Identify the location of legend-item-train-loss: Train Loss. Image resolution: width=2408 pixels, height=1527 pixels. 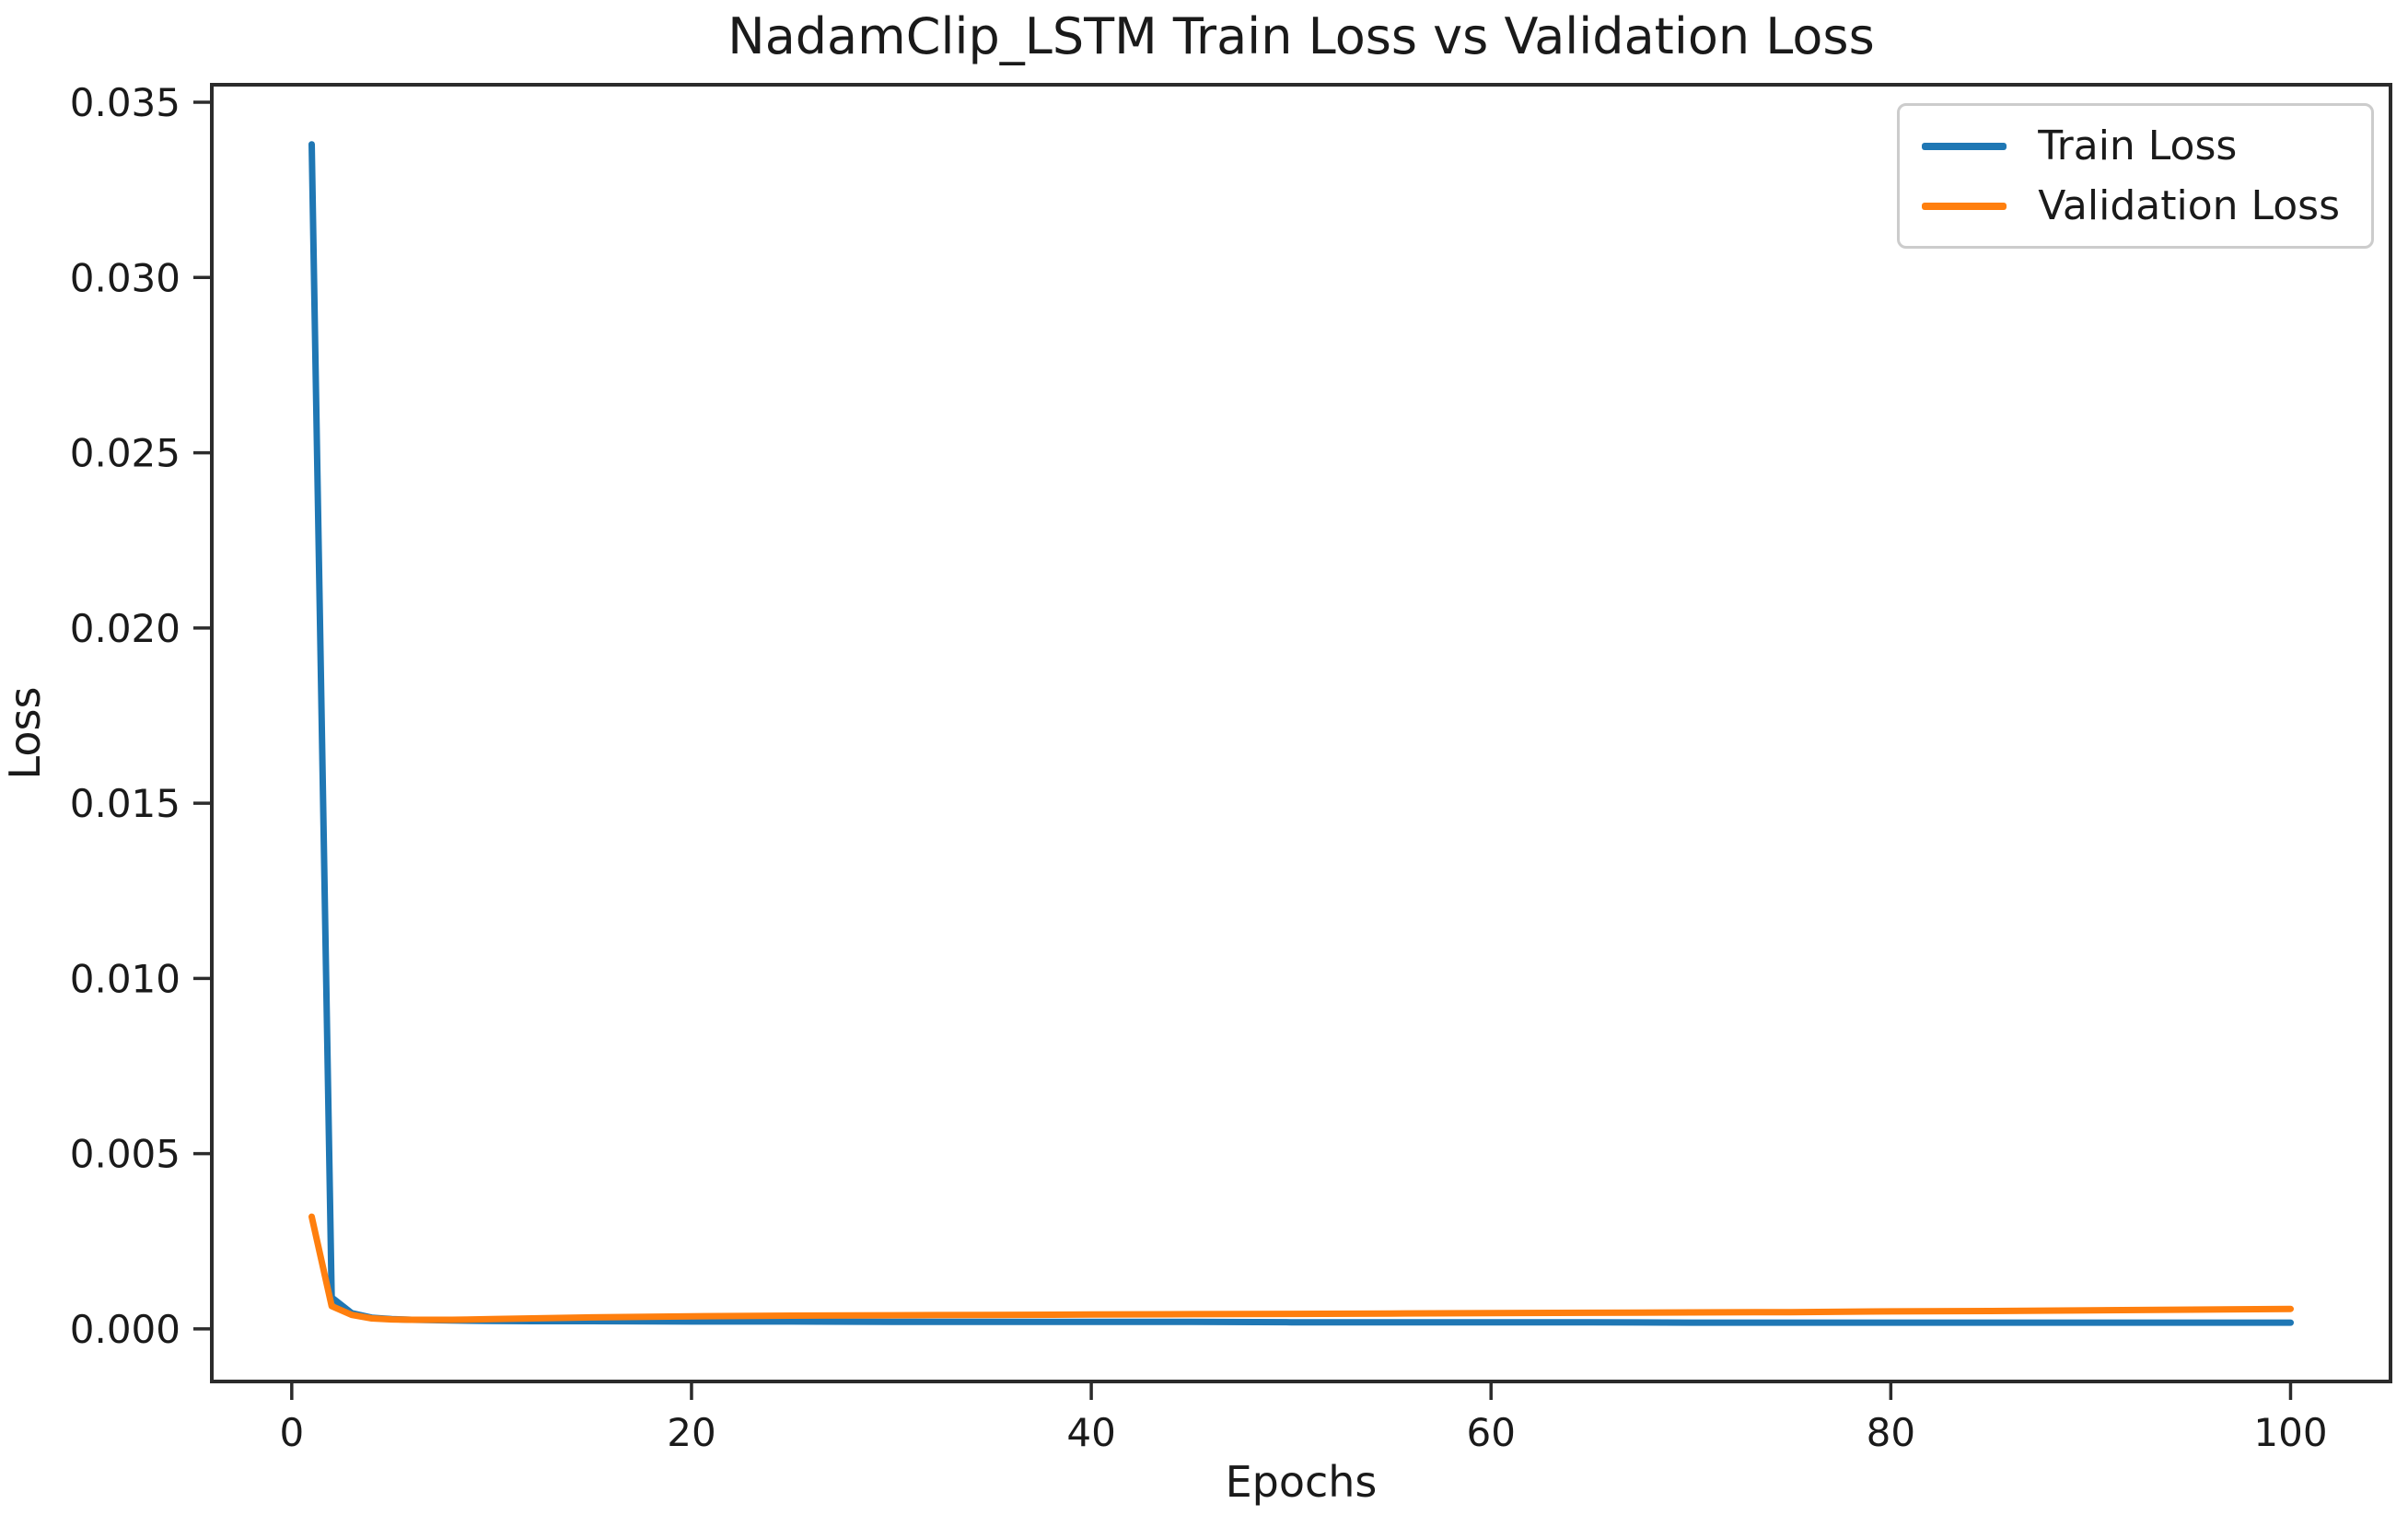
(2131, 145).